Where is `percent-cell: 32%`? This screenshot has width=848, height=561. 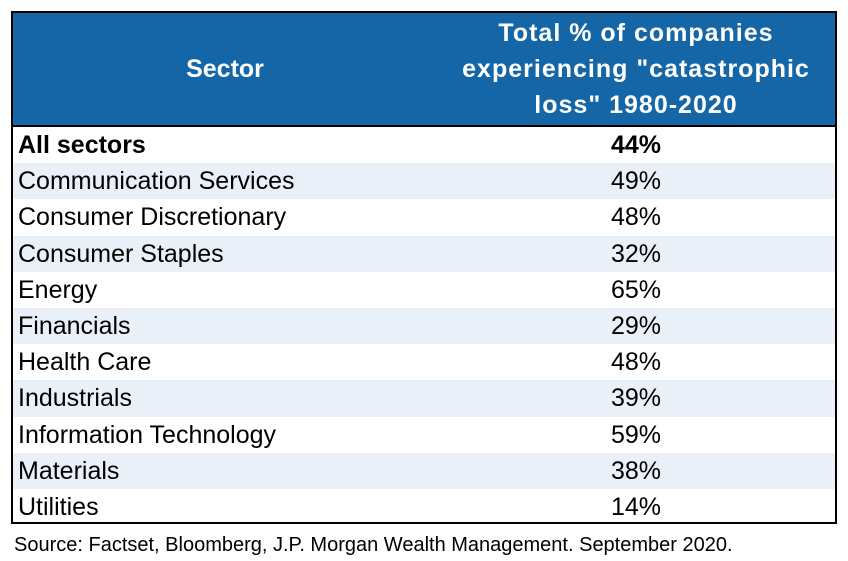 percent-cell: 32% is located at coordinates (636, 253).